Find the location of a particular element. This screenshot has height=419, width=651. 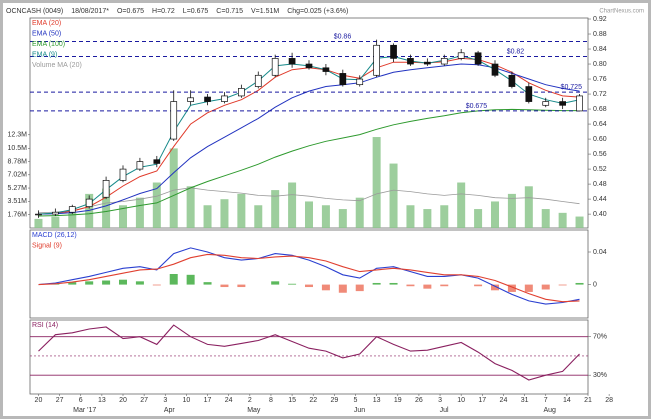

month-label: May is located at coordinates (254, 410).